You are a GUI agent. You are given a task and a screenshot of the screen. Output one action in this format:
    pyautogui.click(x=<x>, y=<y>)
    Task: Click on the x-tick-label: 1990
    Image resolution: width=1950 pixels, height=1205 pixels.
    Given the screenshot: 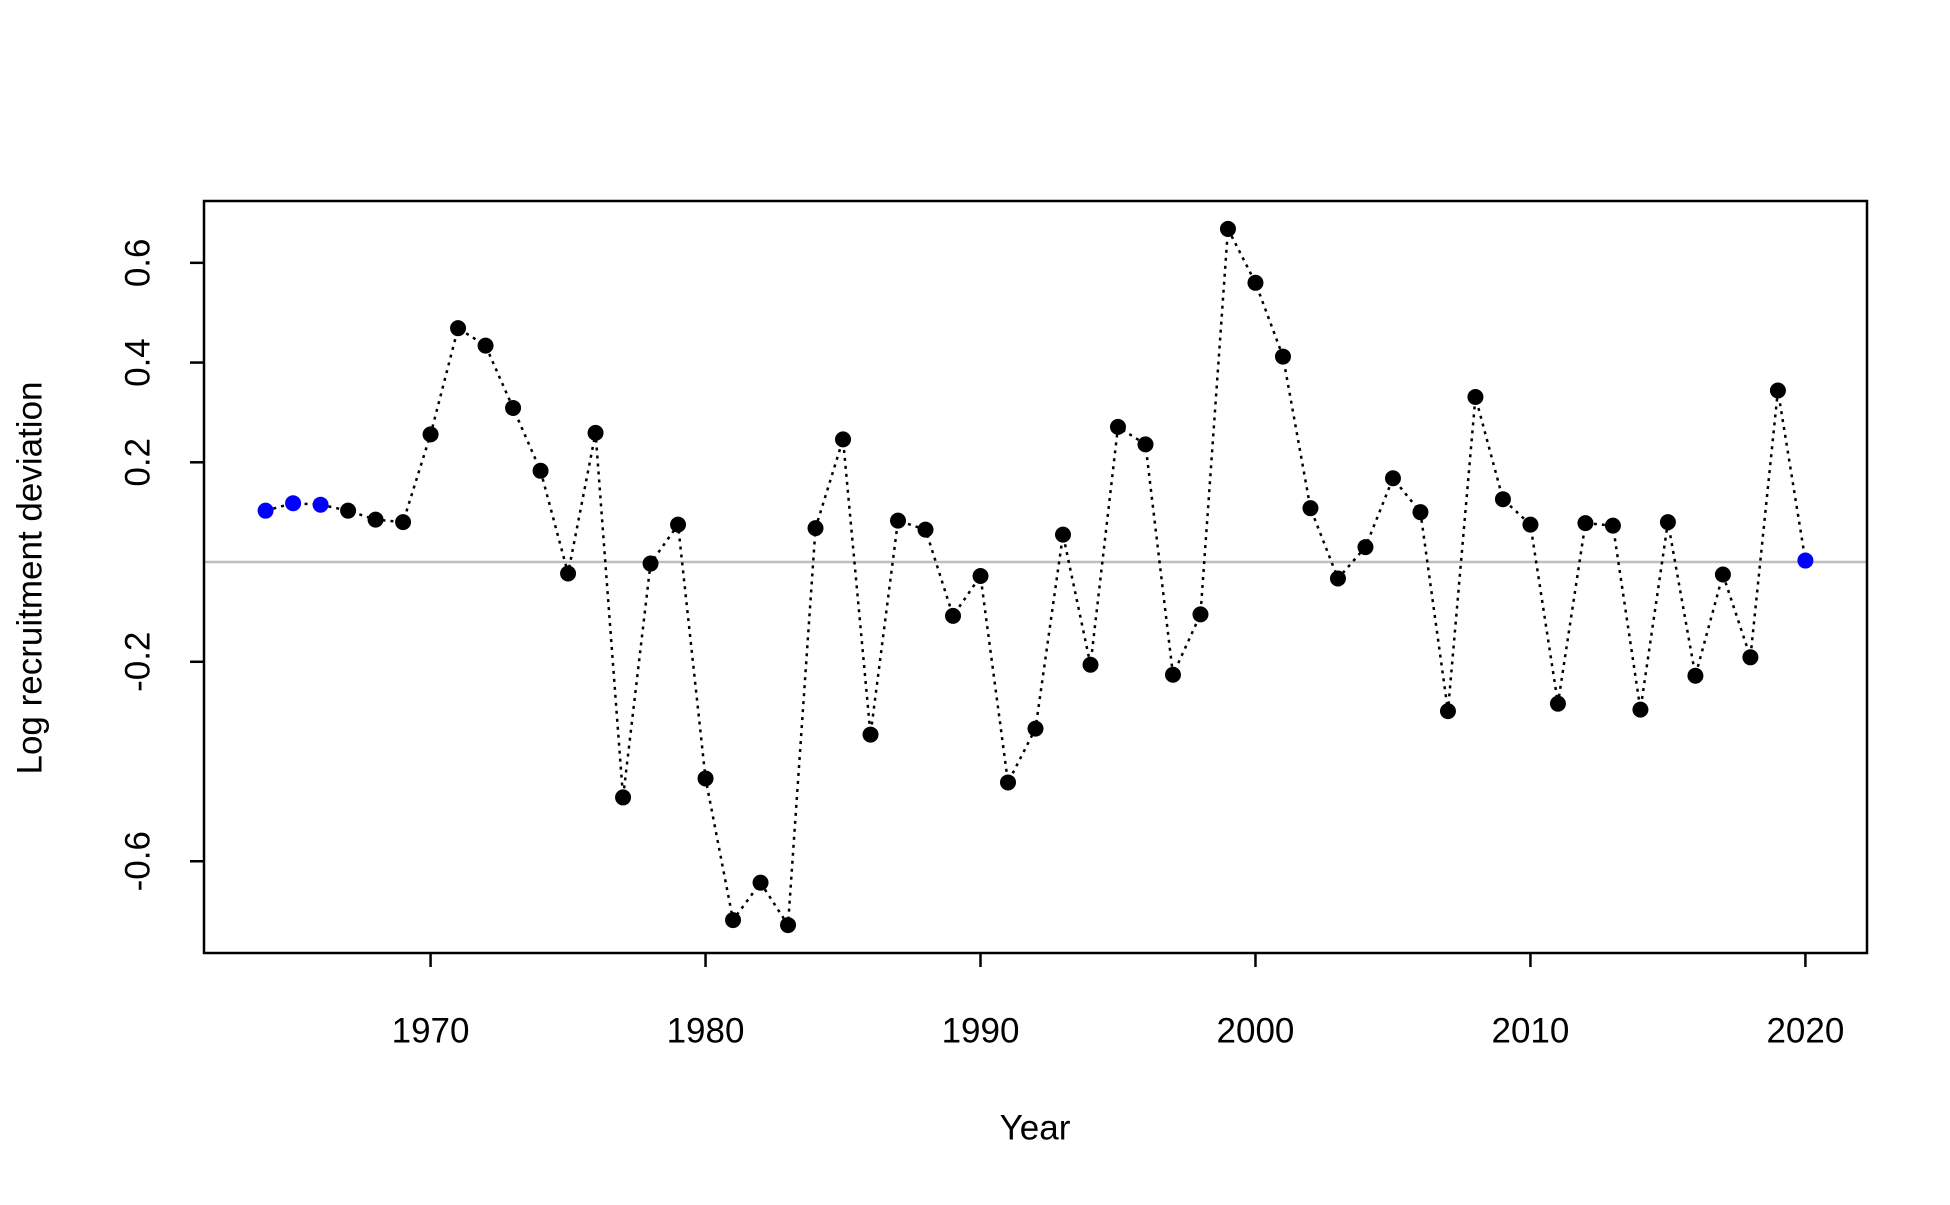 What is the action you would take?
    pyautogui.click(x=981, y=1030)
    